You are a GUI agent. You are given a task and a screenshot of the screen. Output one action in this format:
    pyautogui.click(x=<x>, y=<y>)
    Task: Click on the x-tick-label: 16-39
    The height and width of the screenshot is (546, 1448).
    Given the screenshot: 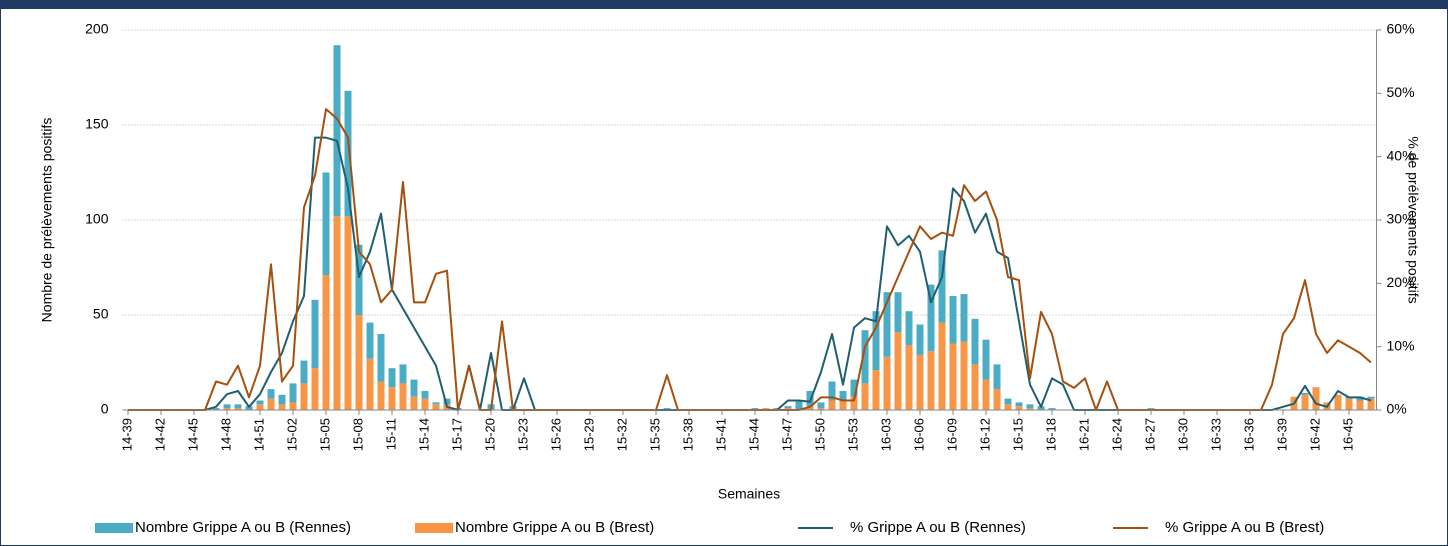 What is the action you would take?
    pyautogui.click(x=1281, y=434)
    